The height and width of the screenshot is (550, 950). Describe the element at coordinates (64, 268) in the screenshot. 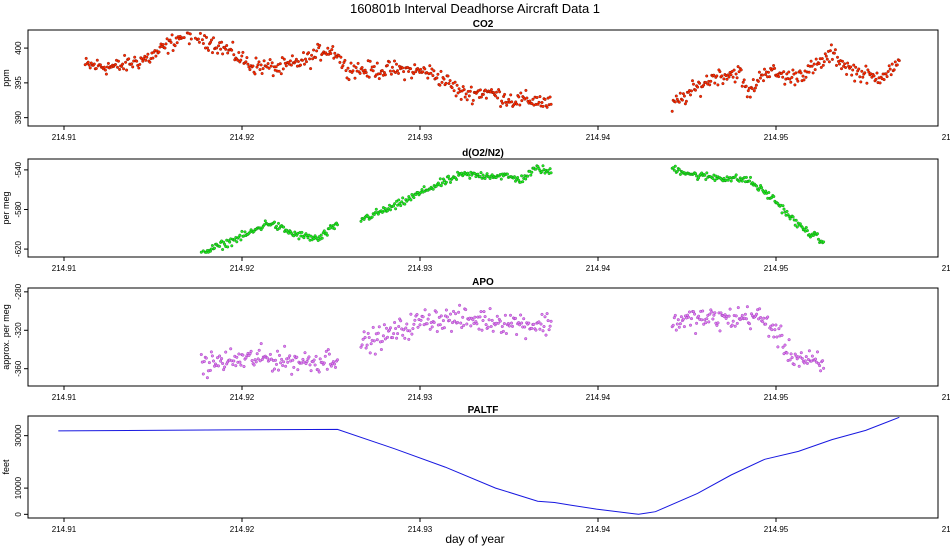

I see `x-tick-label: 214.91` at that location.